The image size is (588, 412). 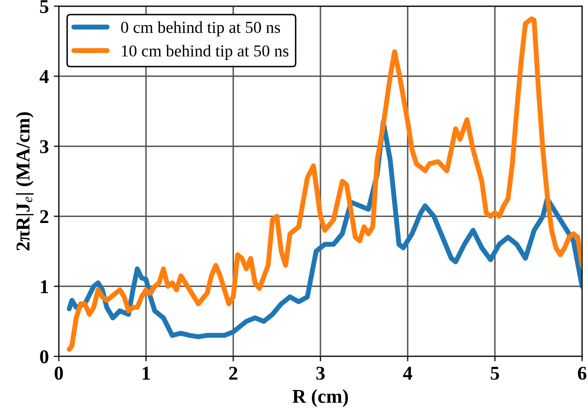 I want to click on y-tick-label: 2, so click(x=44, y=217).